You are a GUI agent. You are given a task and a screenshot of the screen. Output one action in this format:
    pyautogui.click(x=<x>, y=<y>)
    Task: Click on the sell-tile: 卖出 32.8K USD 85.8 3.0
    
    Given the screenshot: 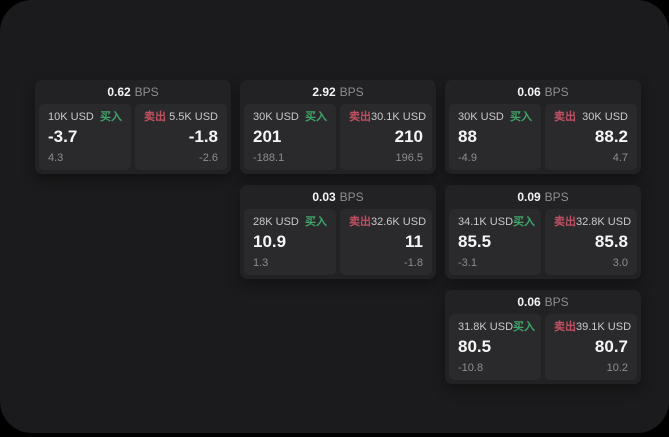 What is the action you would take?
    pyautogui.click(x=591, y=242)
    